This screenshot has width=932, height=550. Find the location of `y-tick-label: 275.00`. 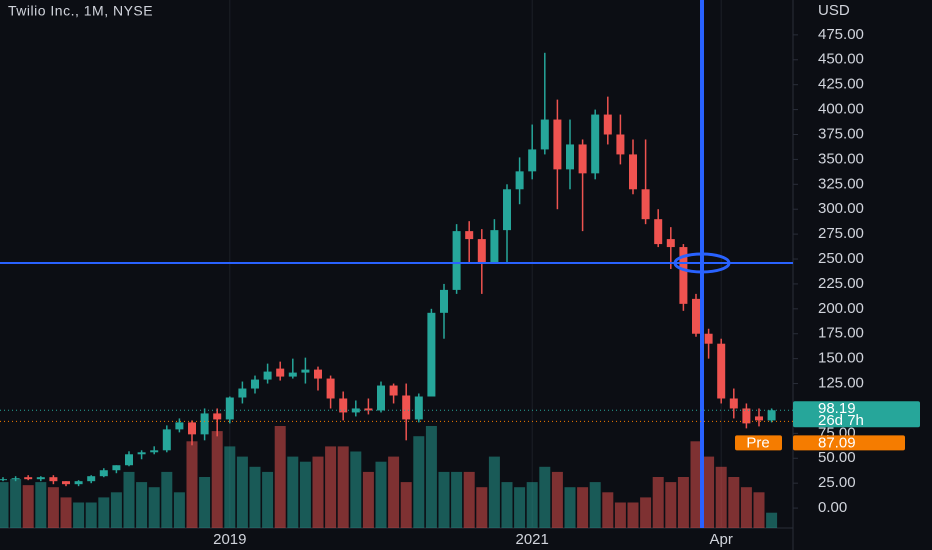

y-tick-label: 275.00 is located at coordinates (841, 233).